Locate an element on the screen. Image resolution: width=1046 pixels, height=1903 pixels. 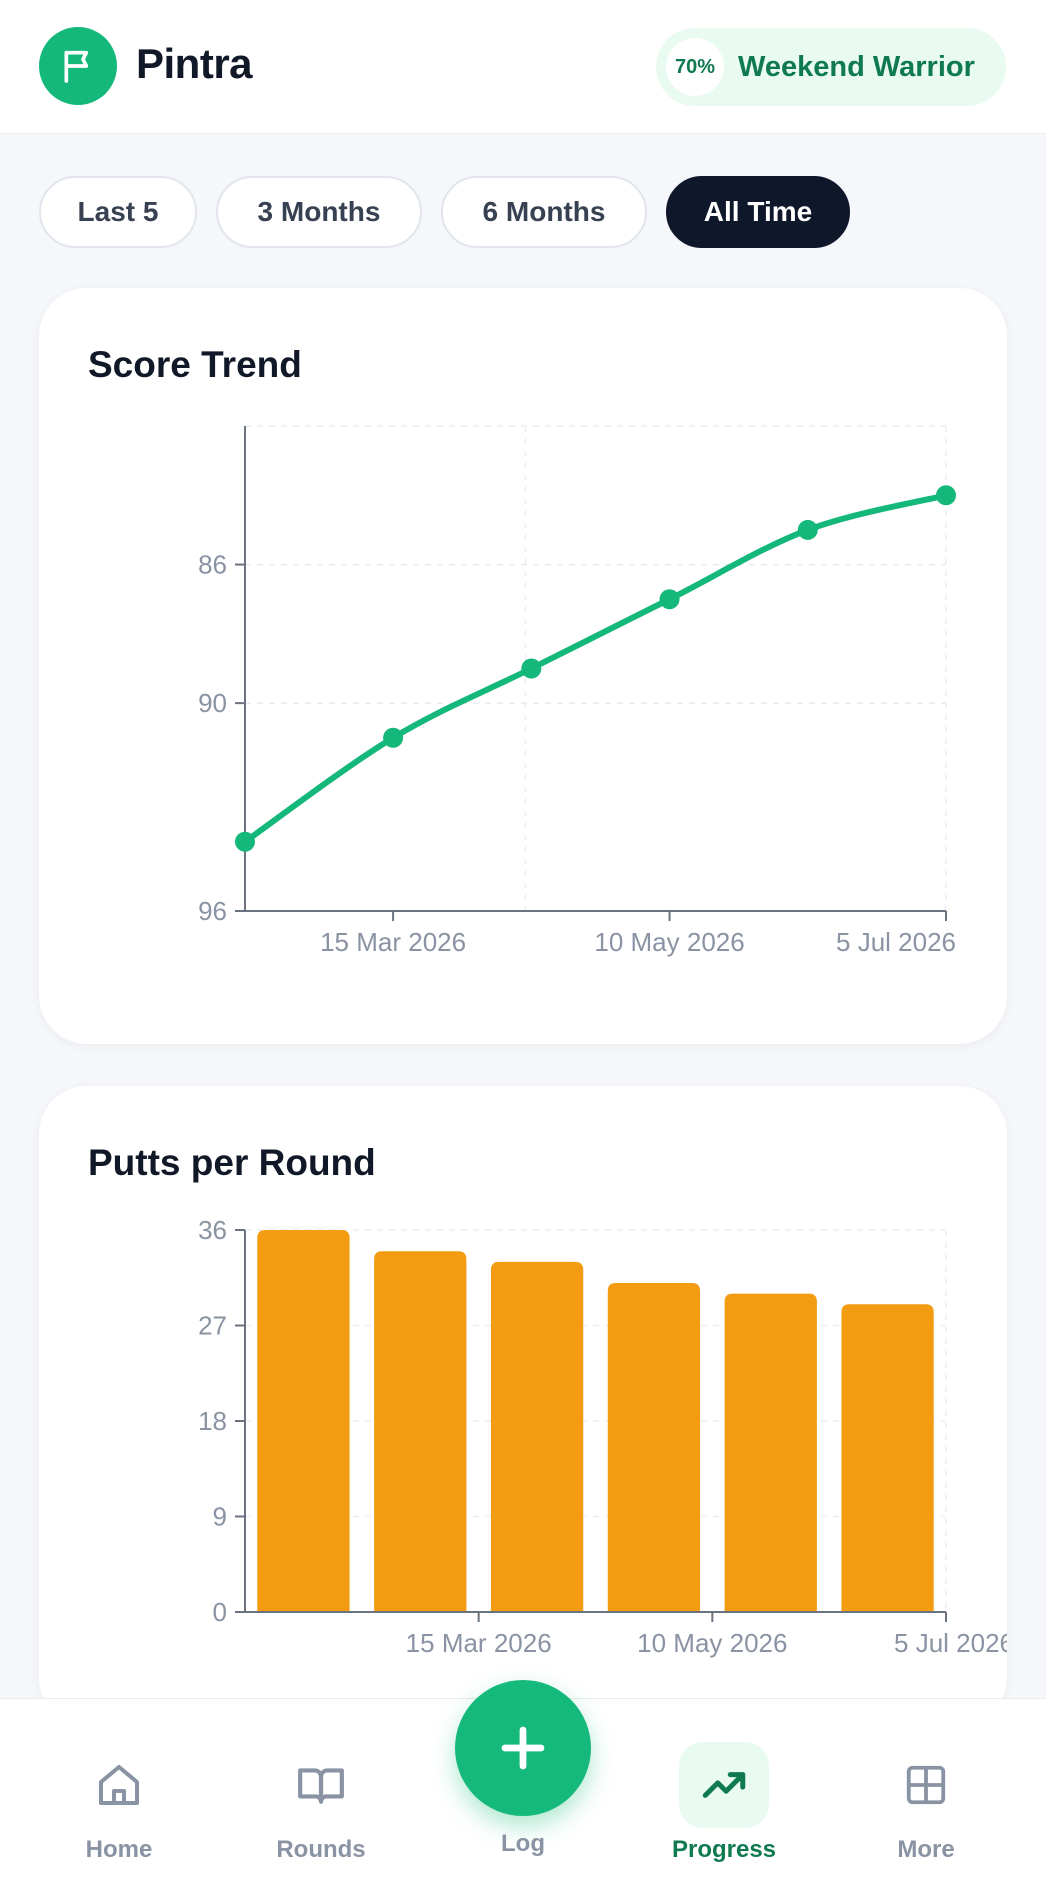
putts-x-tick-label: 10 May 2026 is located at coordinates (712, 1643).